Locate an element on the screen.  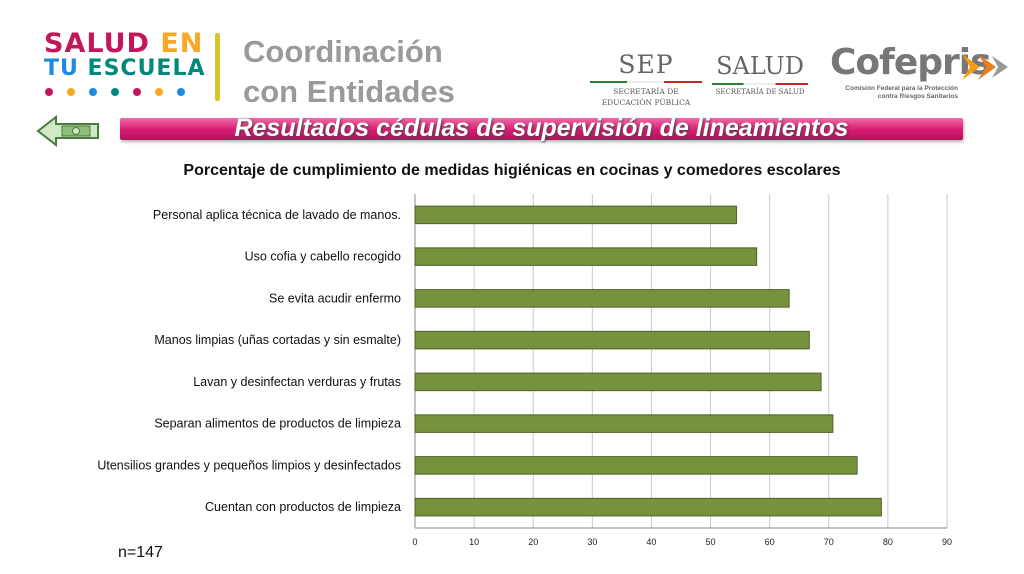
x-tick-label: 20 is located at coordinates (533, 542).